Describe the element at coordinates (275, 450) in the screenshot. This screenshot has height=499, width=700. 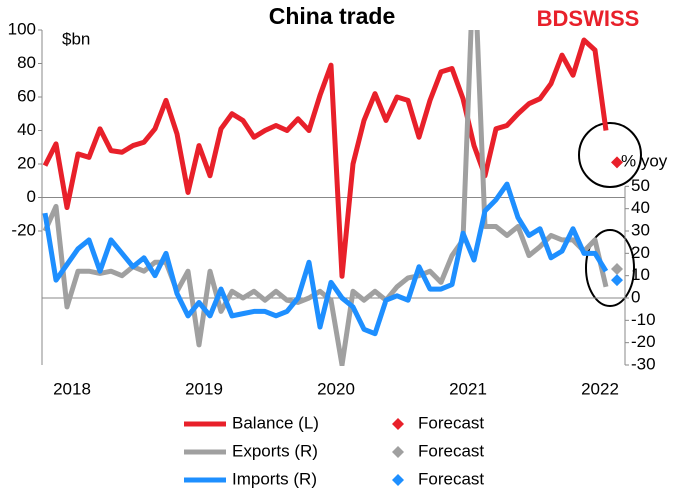
I see `legend-label: Exports (R)` at that location.